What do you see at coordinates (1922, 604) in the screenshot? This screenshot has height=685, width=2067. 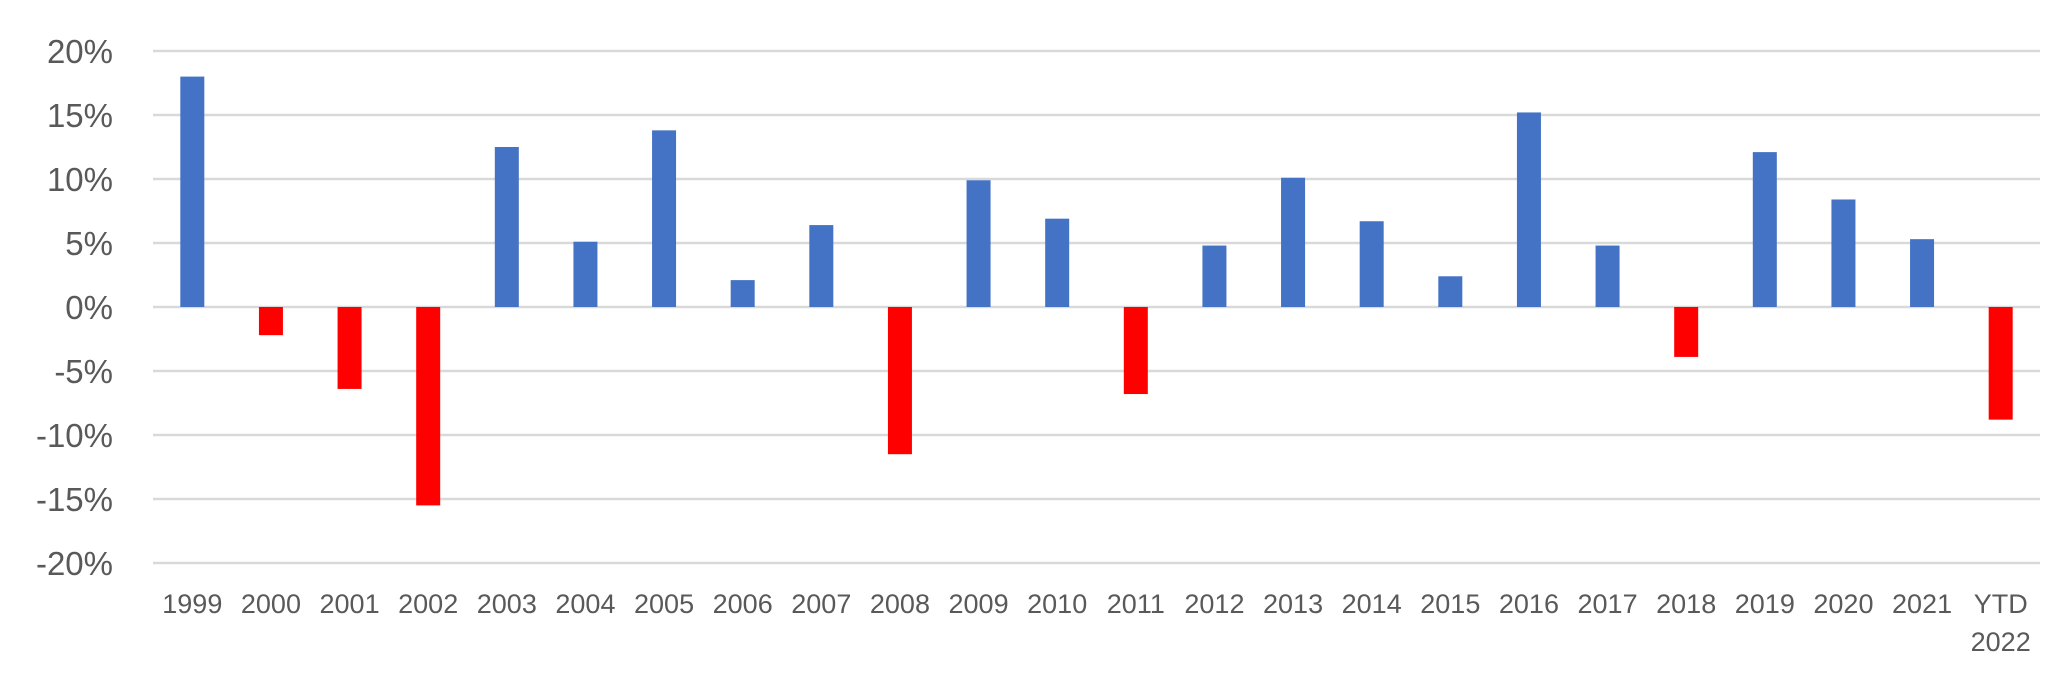 I see `x-tick-label: 2021` at bounding box center [1922, 604].